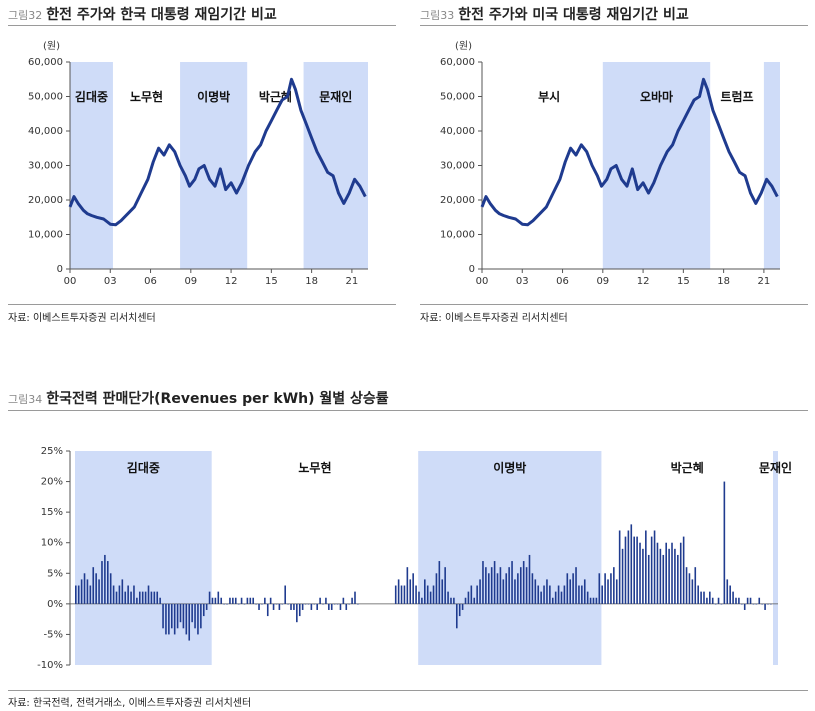 The image size is (815, 711). Describe the element at coordinates (408, 410) in the screenshot. I see `fig34-top-rule` at that location.